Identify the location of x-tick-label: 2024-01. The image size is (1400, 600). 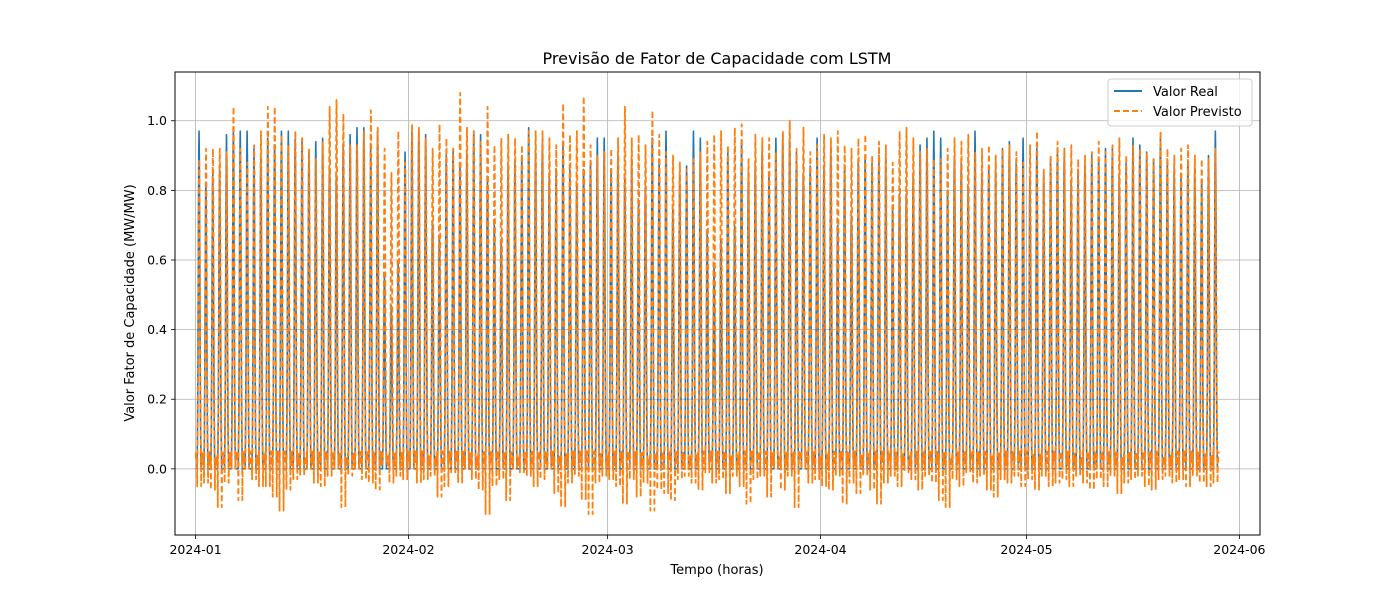
(195, 549).